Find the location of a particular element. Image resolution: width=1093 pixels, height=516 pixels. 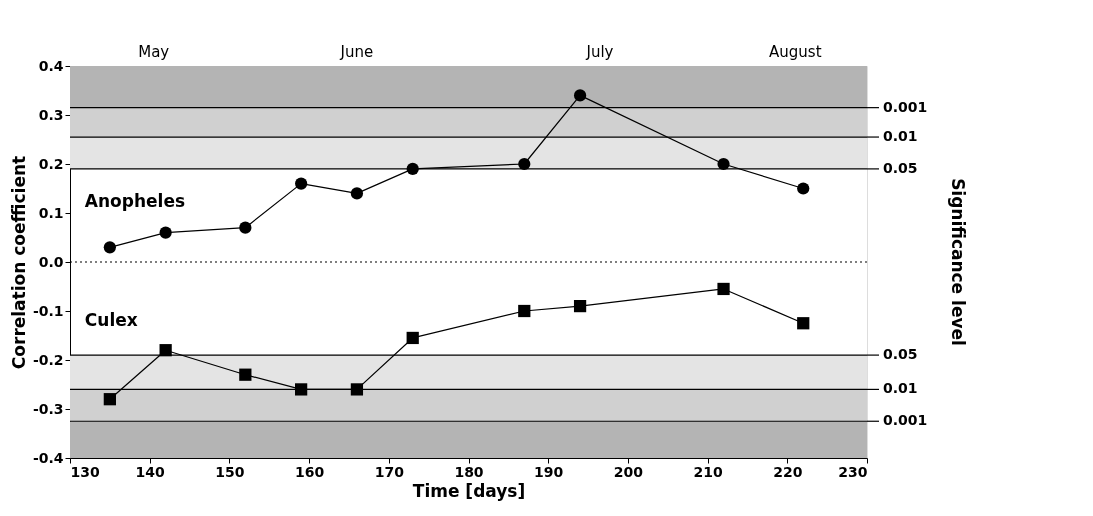

x-tick-label: 230 is located at coordinates (853, 471).